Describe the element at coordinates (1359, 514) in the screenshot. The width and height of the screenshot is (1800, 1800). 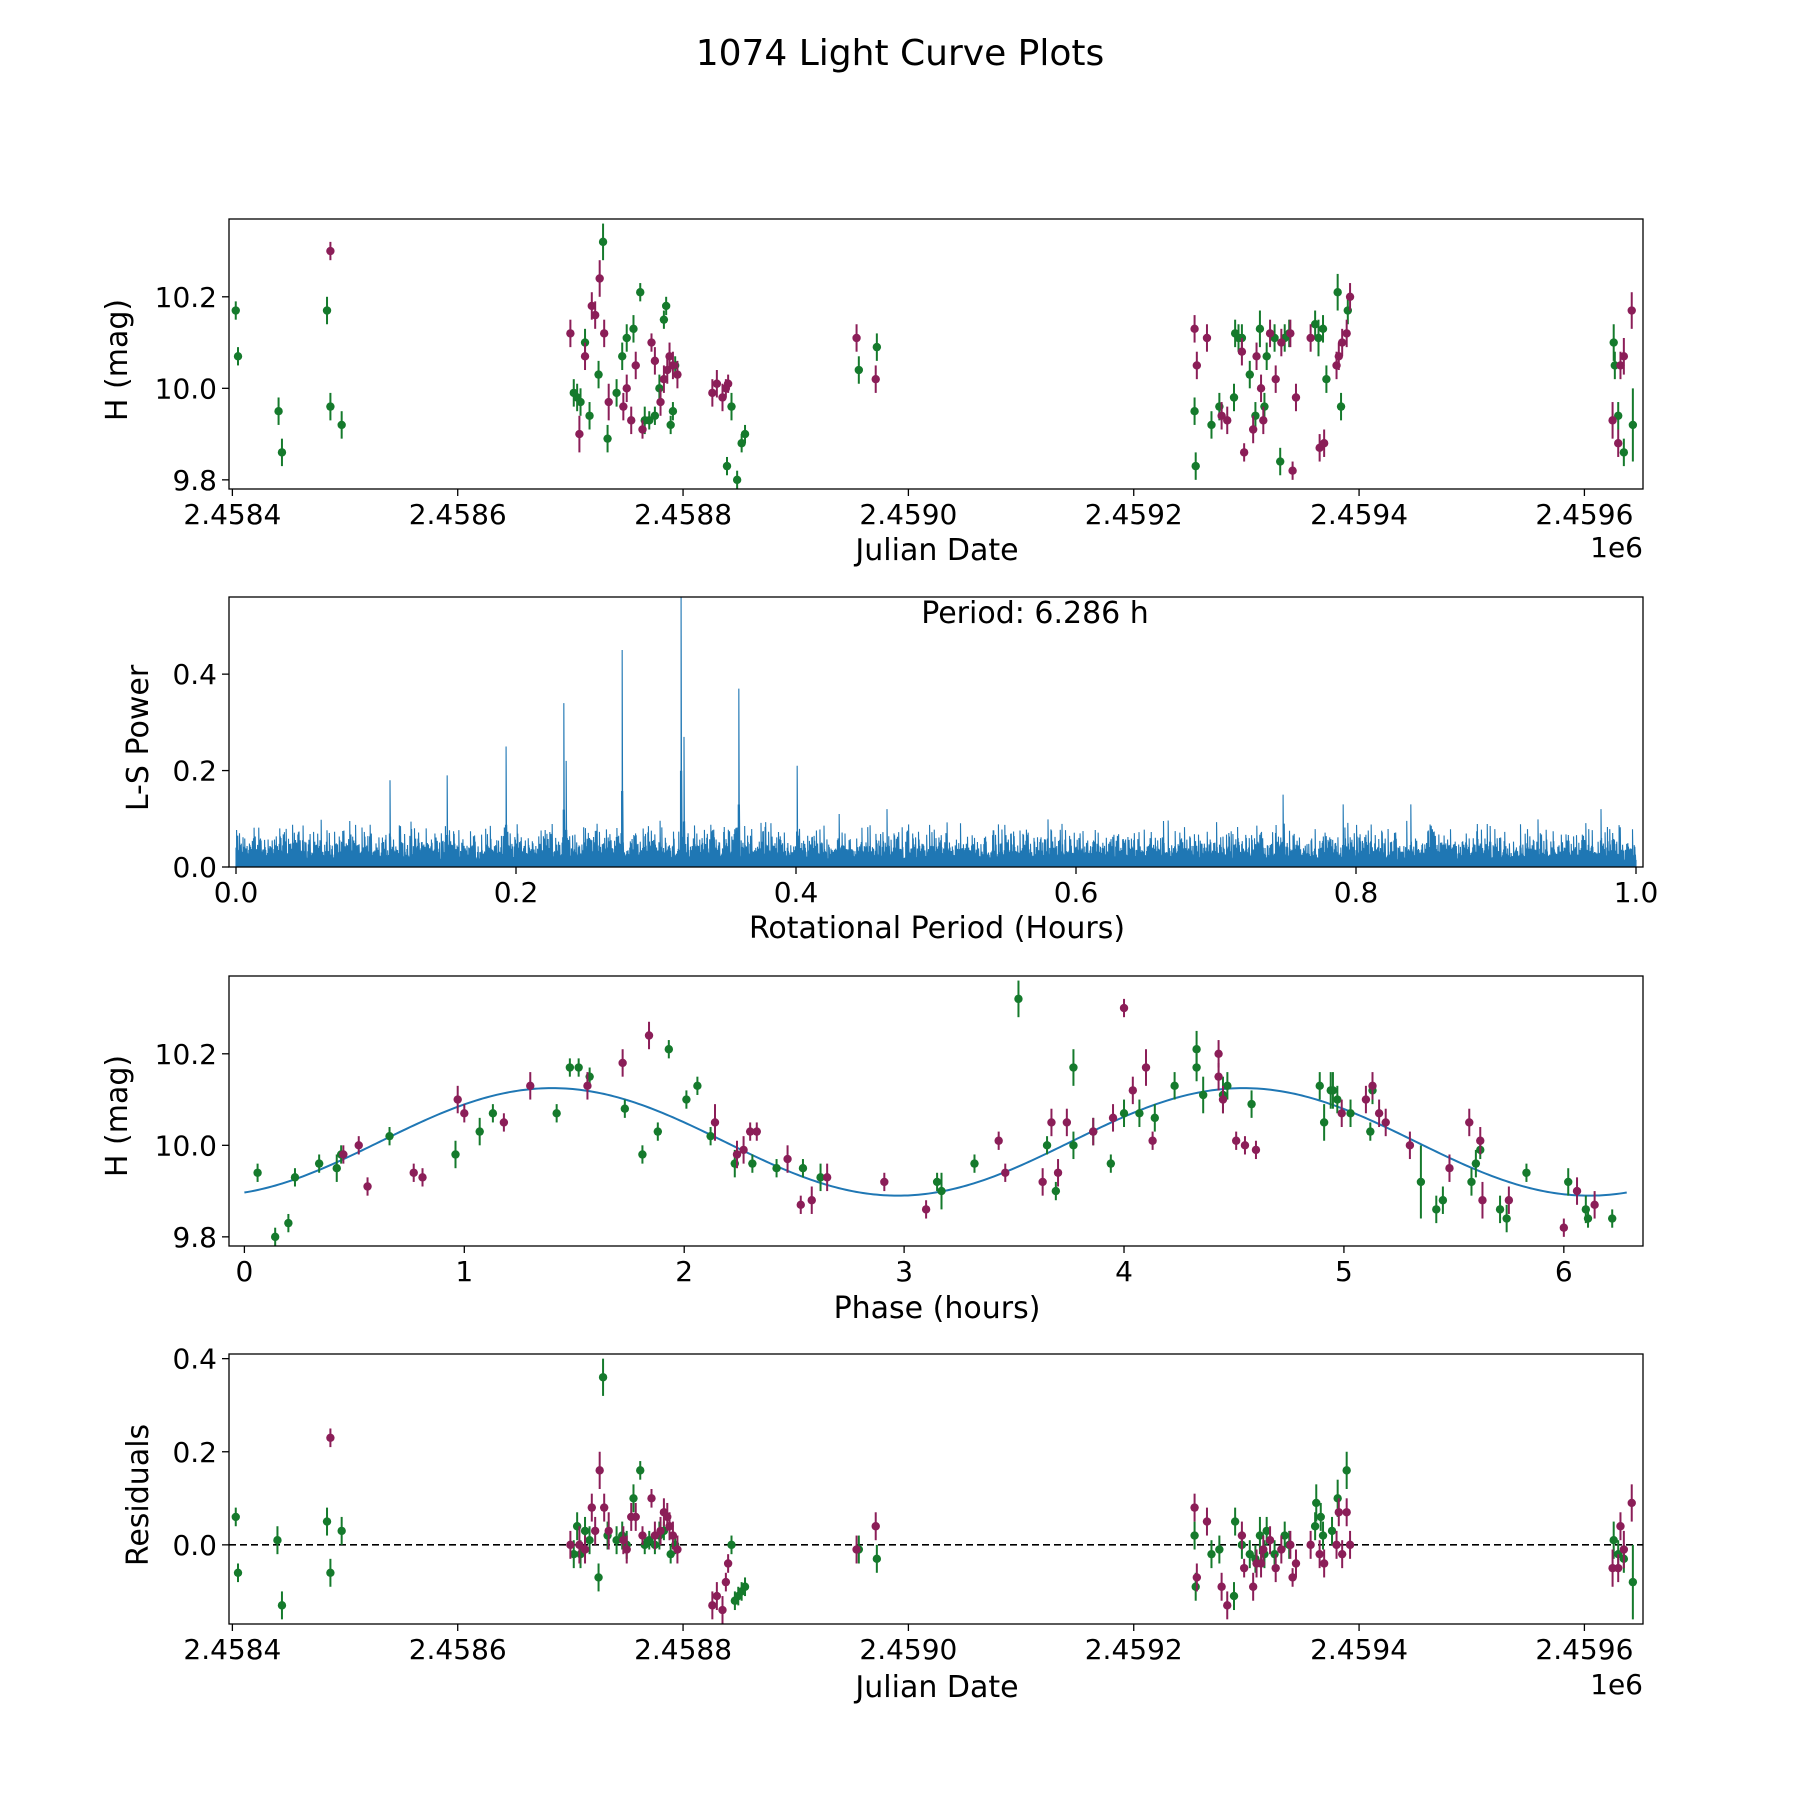
I see `lightcurve-xtick-label: 2.4594` at that location.